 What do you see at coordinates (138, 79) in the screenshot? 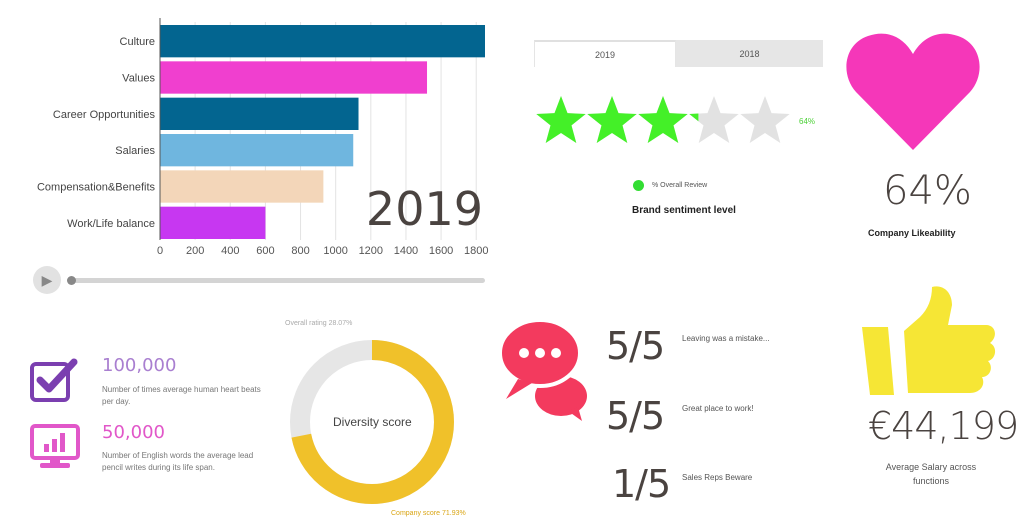
I see `y-tick-label: Values` at bounding box center [138, 79].